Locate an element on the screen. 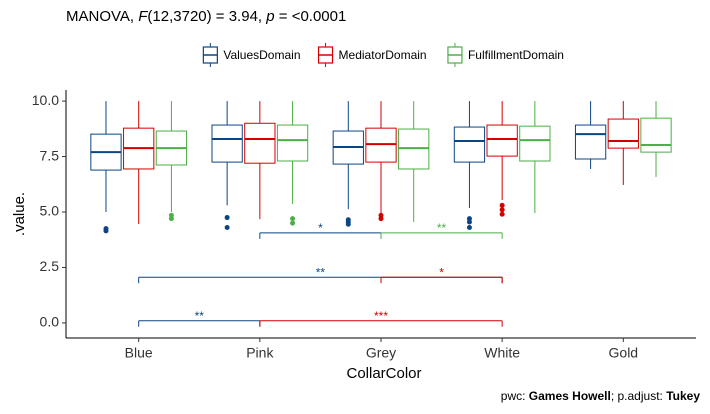  x-tick-label: White is located at coordinates (502, 353).